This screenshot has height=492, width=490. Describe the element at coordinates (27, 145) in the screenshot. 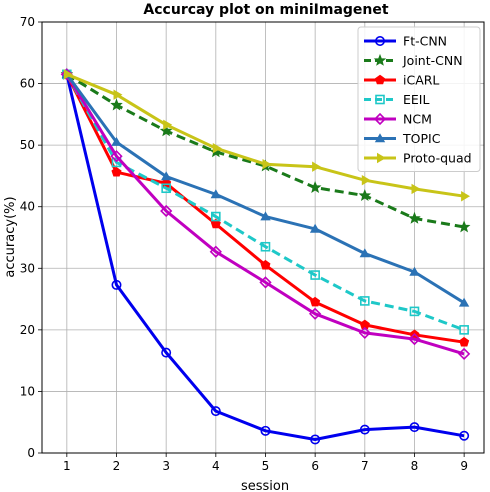

I see `y-tick-label: 50` at that location.